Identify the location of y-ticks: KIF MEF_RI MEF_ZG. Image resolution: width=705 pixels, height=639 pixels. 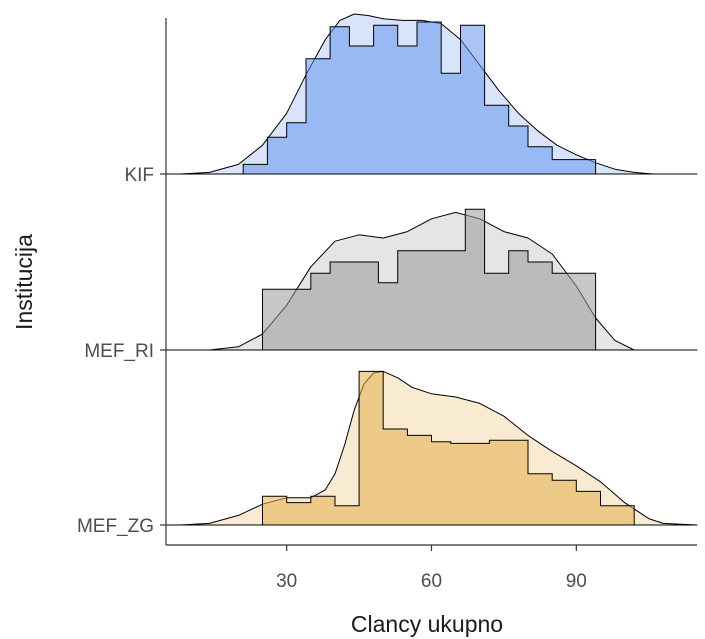
(121, 351).